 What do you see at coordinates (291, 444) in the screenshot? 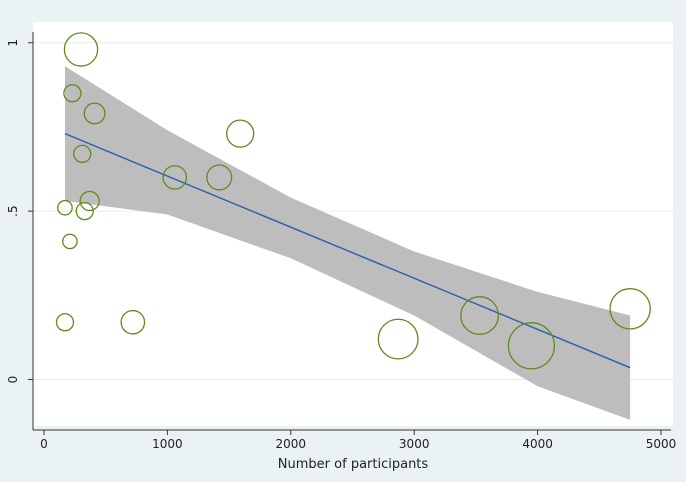
I see `x-tick-label-2: 2000` at bounding box center [291, 444].